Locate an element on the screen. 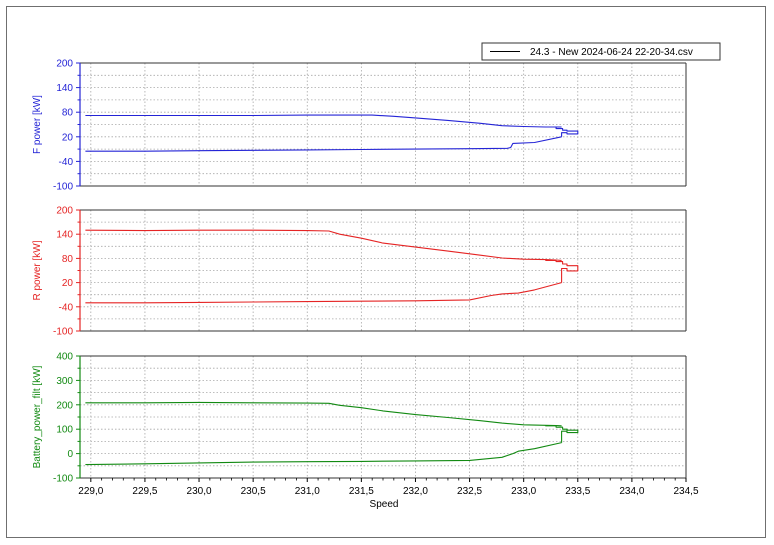 This screenshot has height=545, width=774. x-tick-label: 234,0 is located at coordinates (631, 491).